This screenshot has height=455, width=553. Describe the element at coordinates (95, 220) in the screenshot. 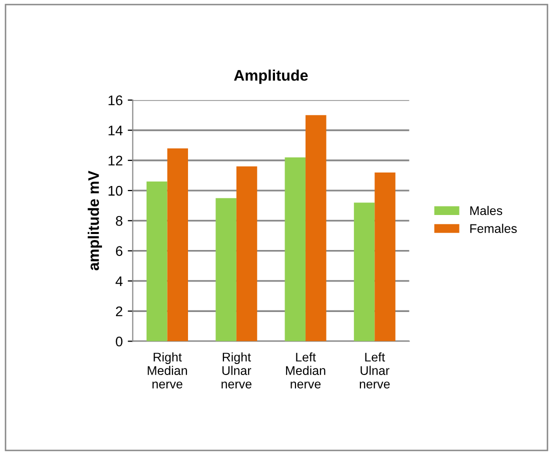

I see `y-axis-title: amplitude mV` at that location.